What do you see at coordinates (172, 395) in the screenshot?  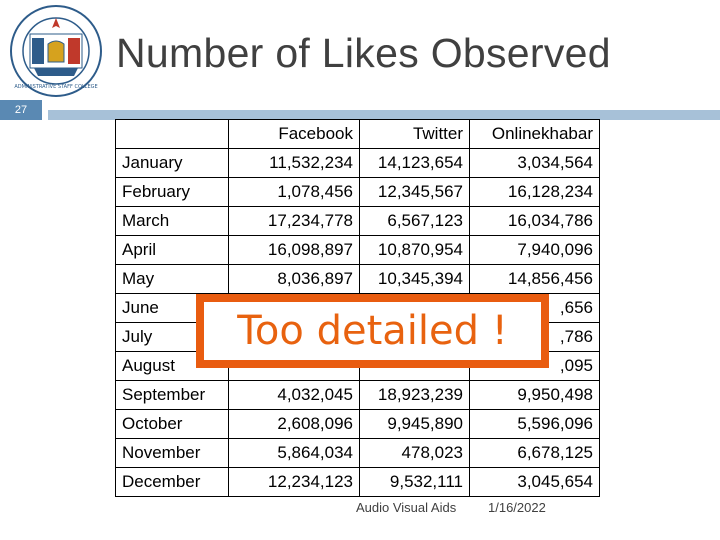 I see `cell-month: September` at bounding box center [172, 395].